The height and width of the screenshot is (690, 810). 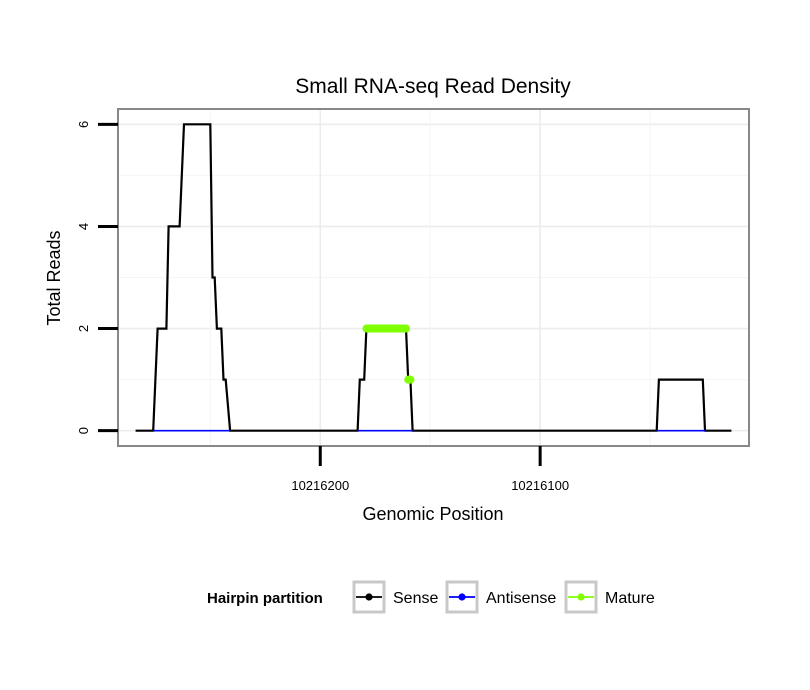 I want to click on y-tick-label: 4, so click(x=83, y=226).